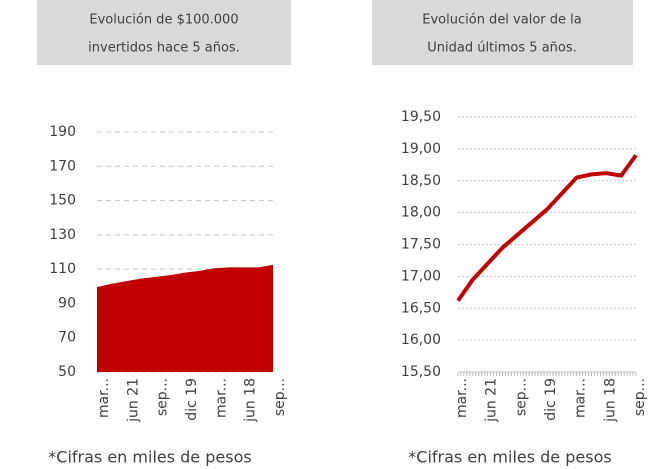  Describe the element at coordinates (421, 149) in the screenshot. I see `y-tick-label: 19,00` at that location.